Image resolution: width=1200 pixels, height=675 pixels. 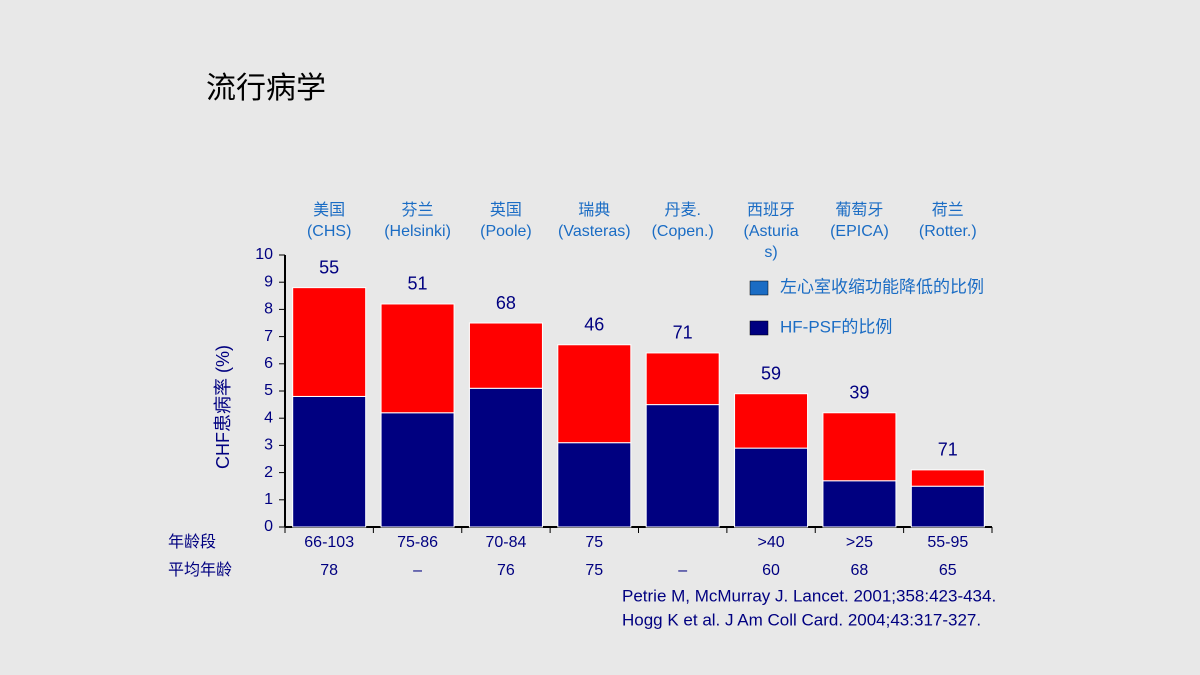 I want to click on table-cell: 55-95, so click(x=947, y=542).